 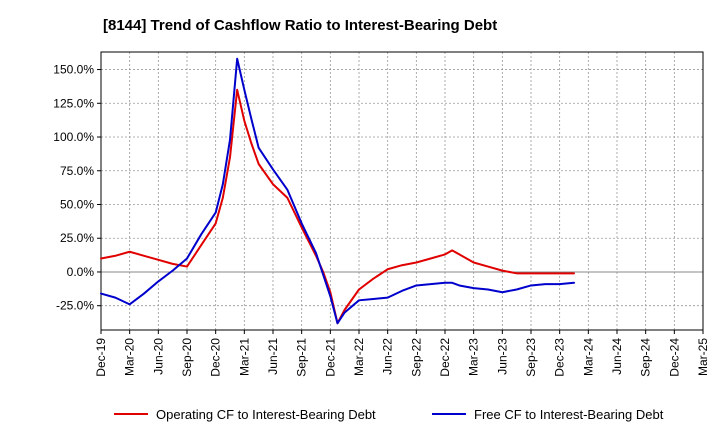 What do you see at coordinates (158, 356) in the screenshot?
I see `x-tick-label: Jun-20` at bounding box center [158, 356].